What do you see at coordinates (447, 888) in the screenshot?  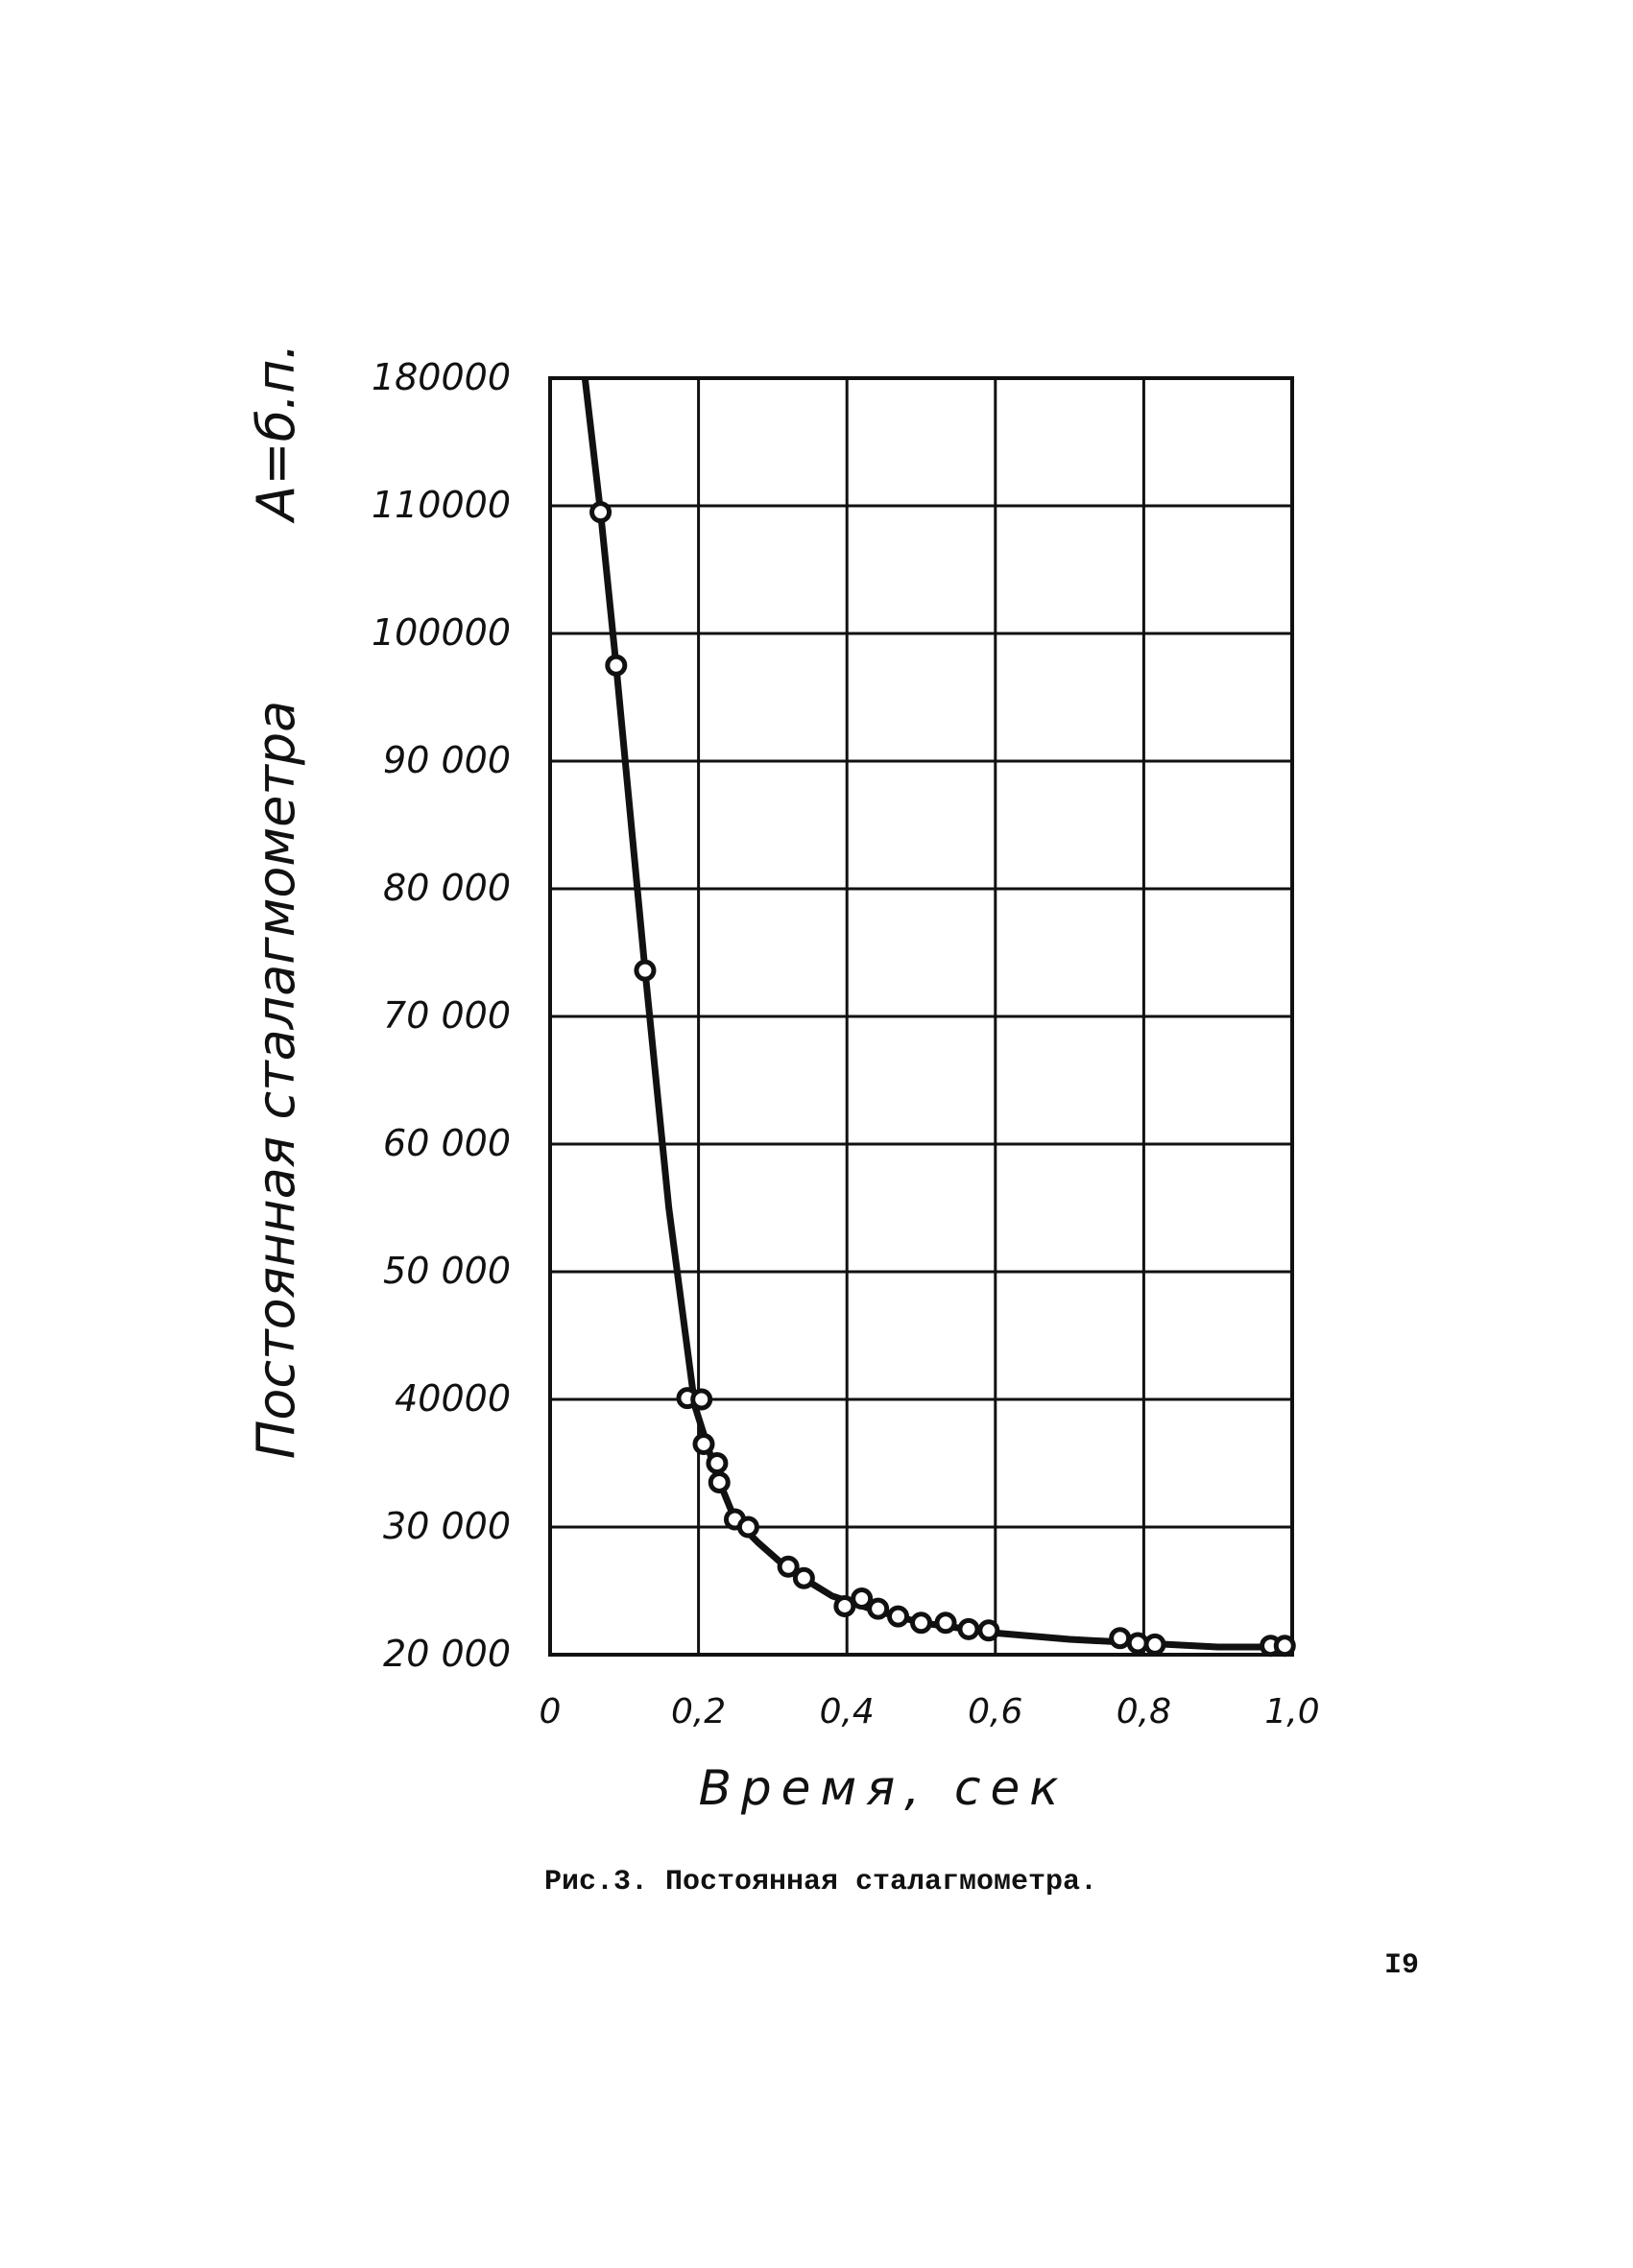 I see `y-tick-label: 80 000` at bounding box center [447, 888].